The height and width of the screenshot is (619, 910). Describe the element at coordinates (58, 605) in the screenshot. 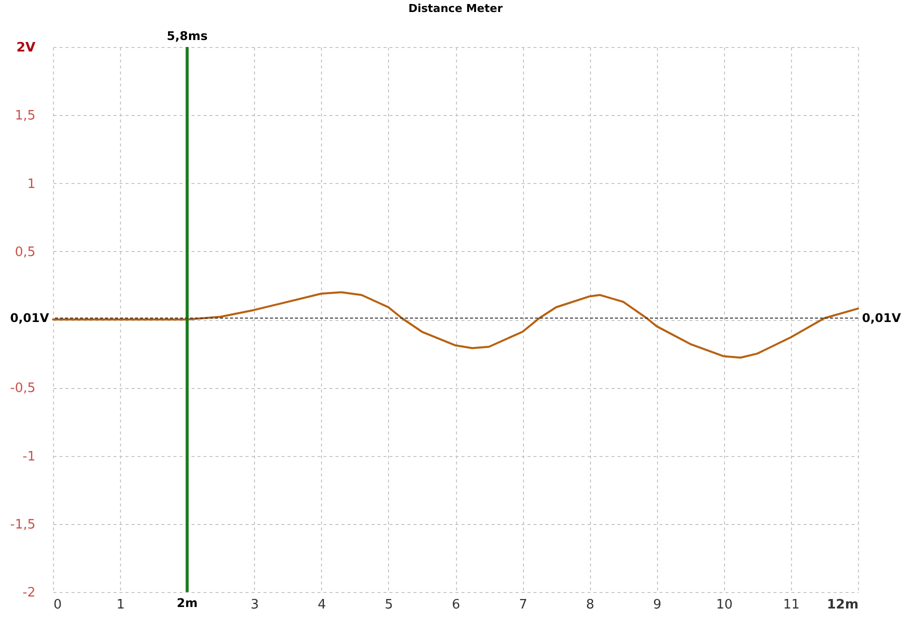

I see `x-tick-label: 0` at that location.